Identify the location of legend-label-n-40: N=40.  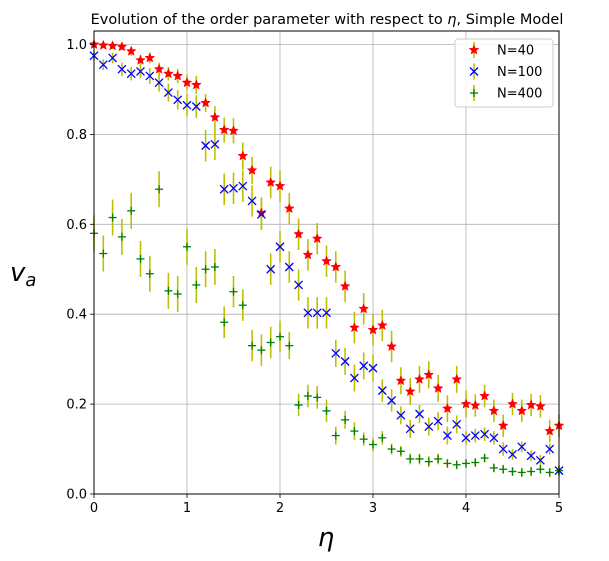
(515, 51).